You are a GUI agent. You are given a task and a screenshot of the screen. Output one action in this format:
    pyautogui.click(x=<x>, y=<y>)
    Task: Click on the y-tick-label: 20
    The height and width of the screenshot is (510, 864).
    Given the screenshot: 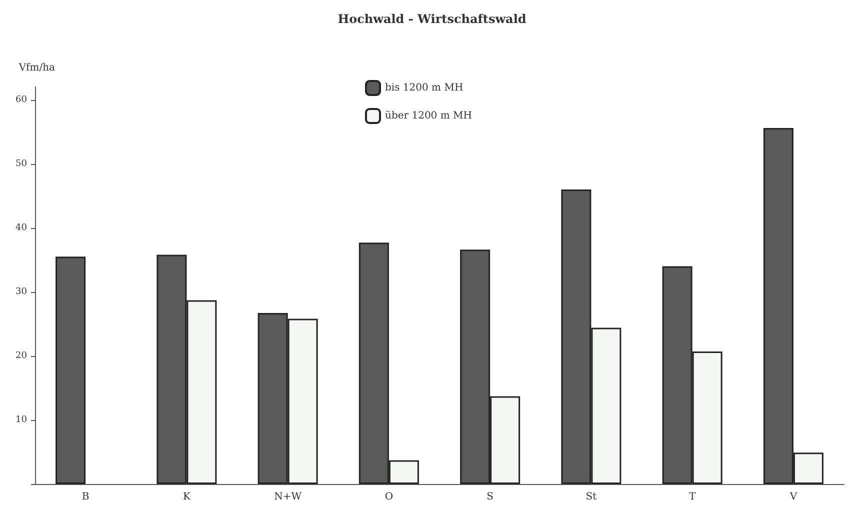 What is the action you would take?
    pyautogui.click(x=22, y=355)
    